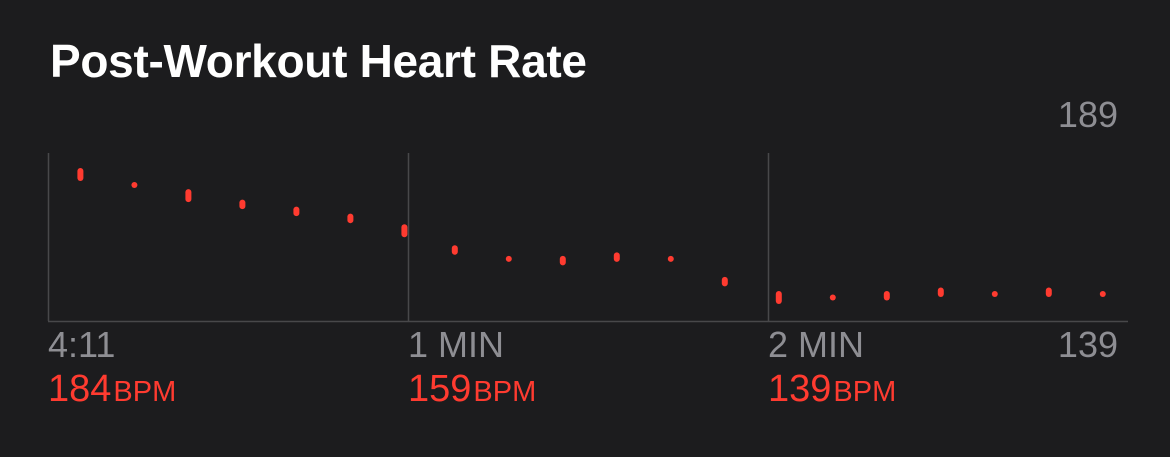 The width and height of the screenshot is (1170, 457). Describe the element at coordinates (82, 344) in the screenshot. I see `x-tick-label-start: 4:11` at that location.